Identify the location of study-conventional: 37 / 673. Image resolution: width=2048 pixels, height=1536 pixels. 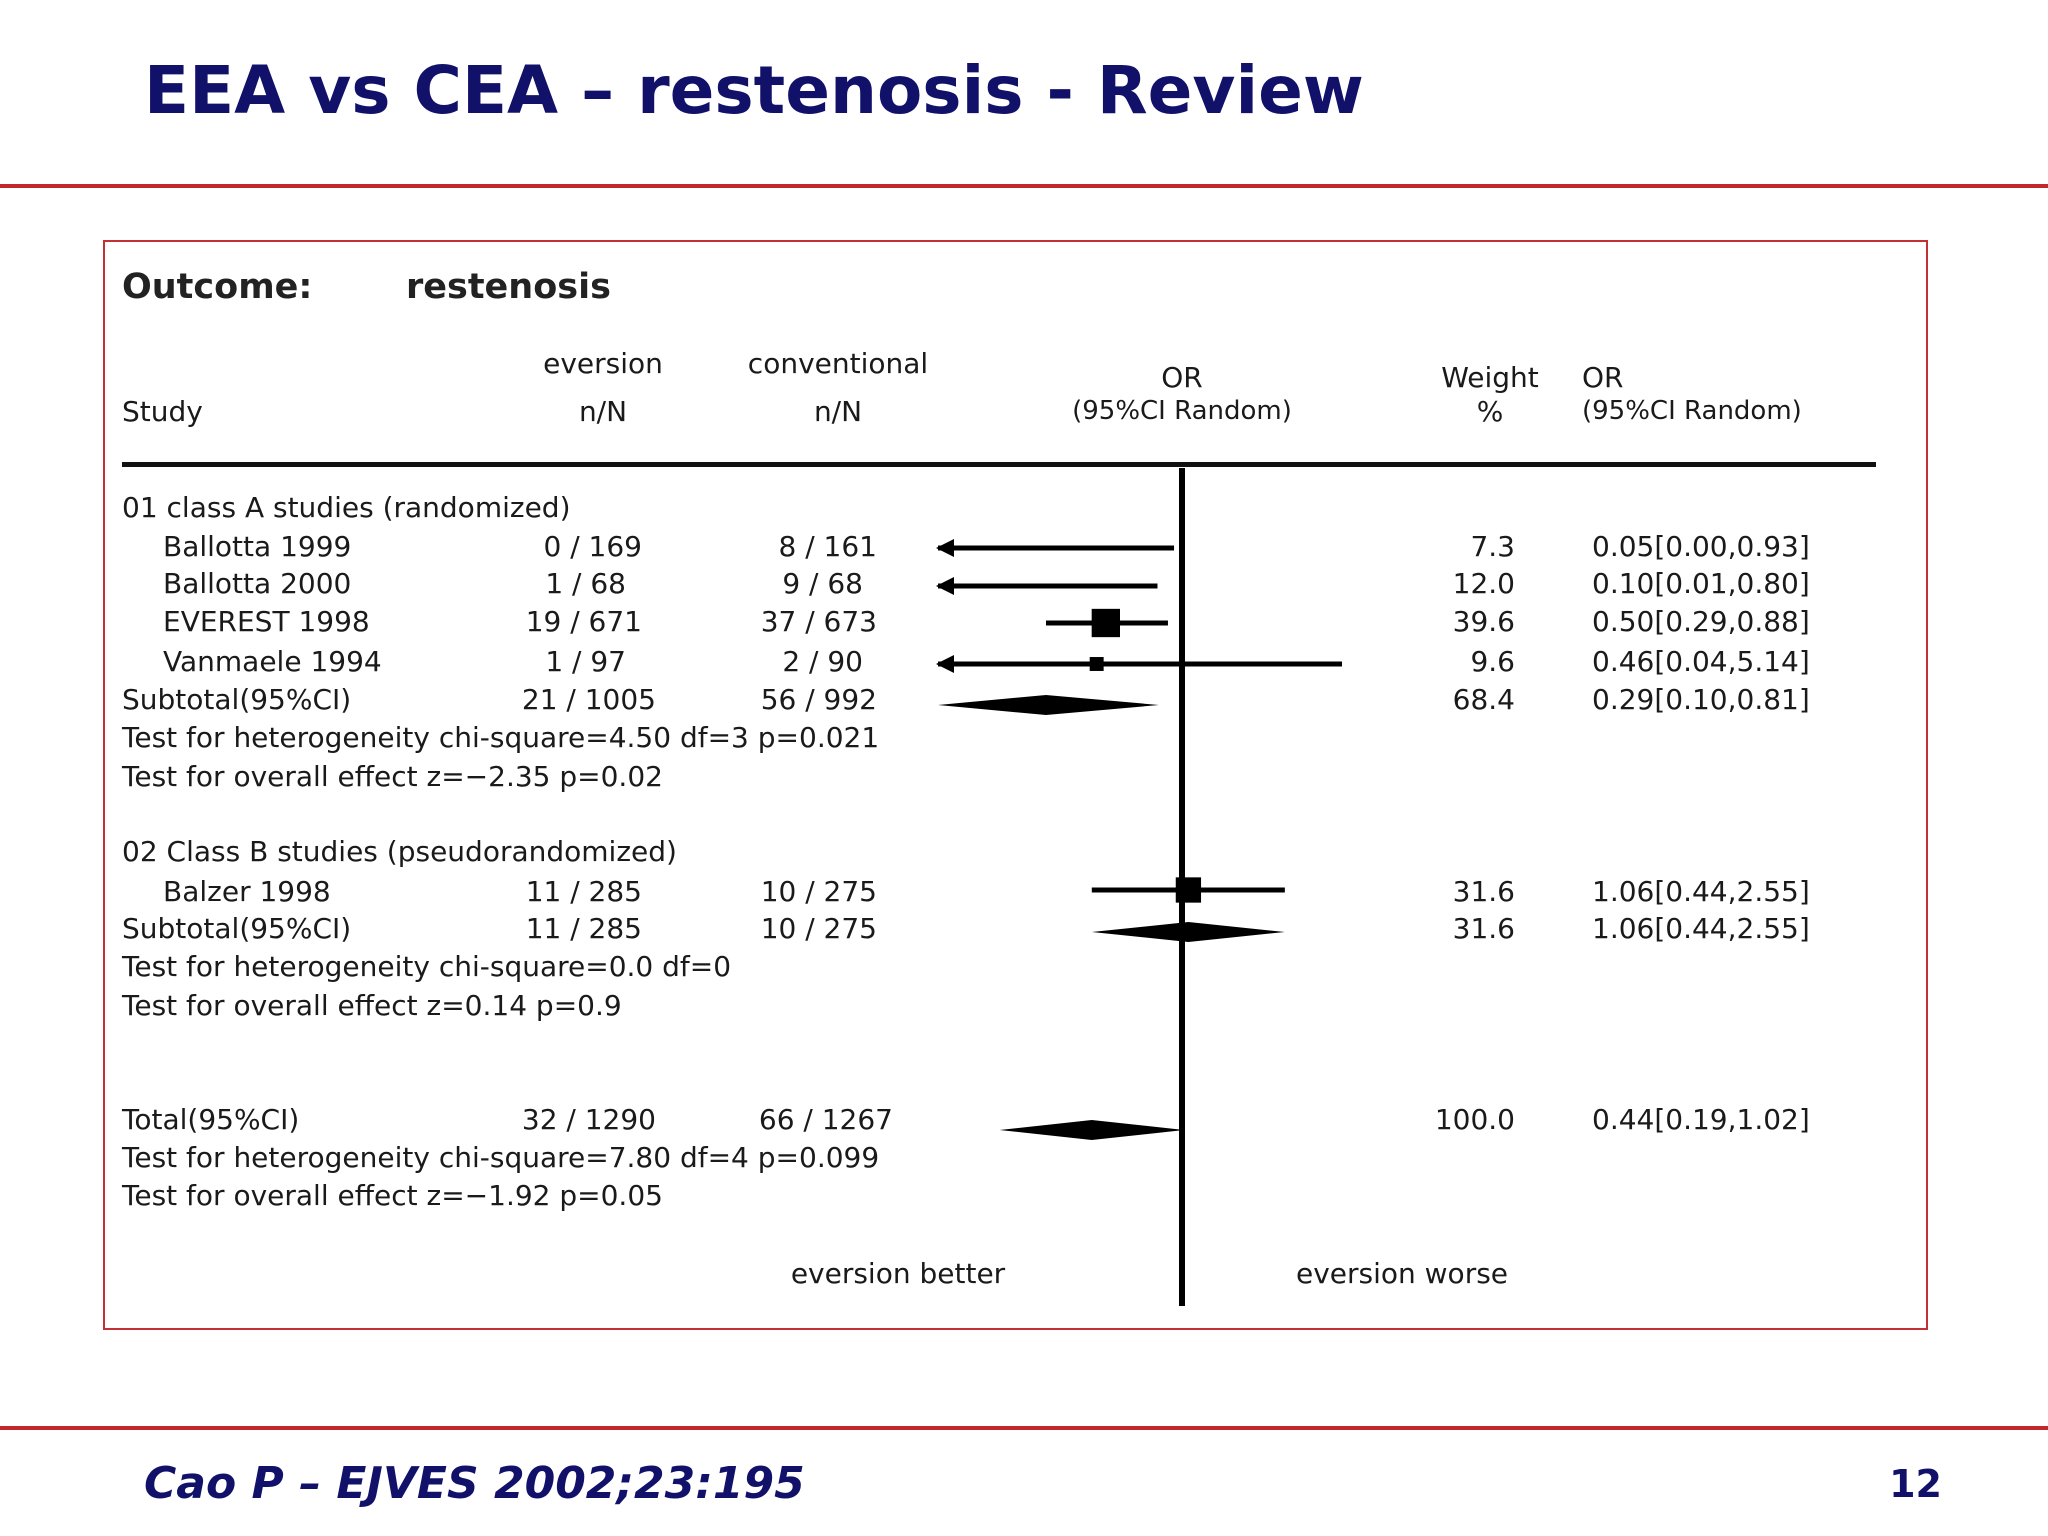
(818, 621).